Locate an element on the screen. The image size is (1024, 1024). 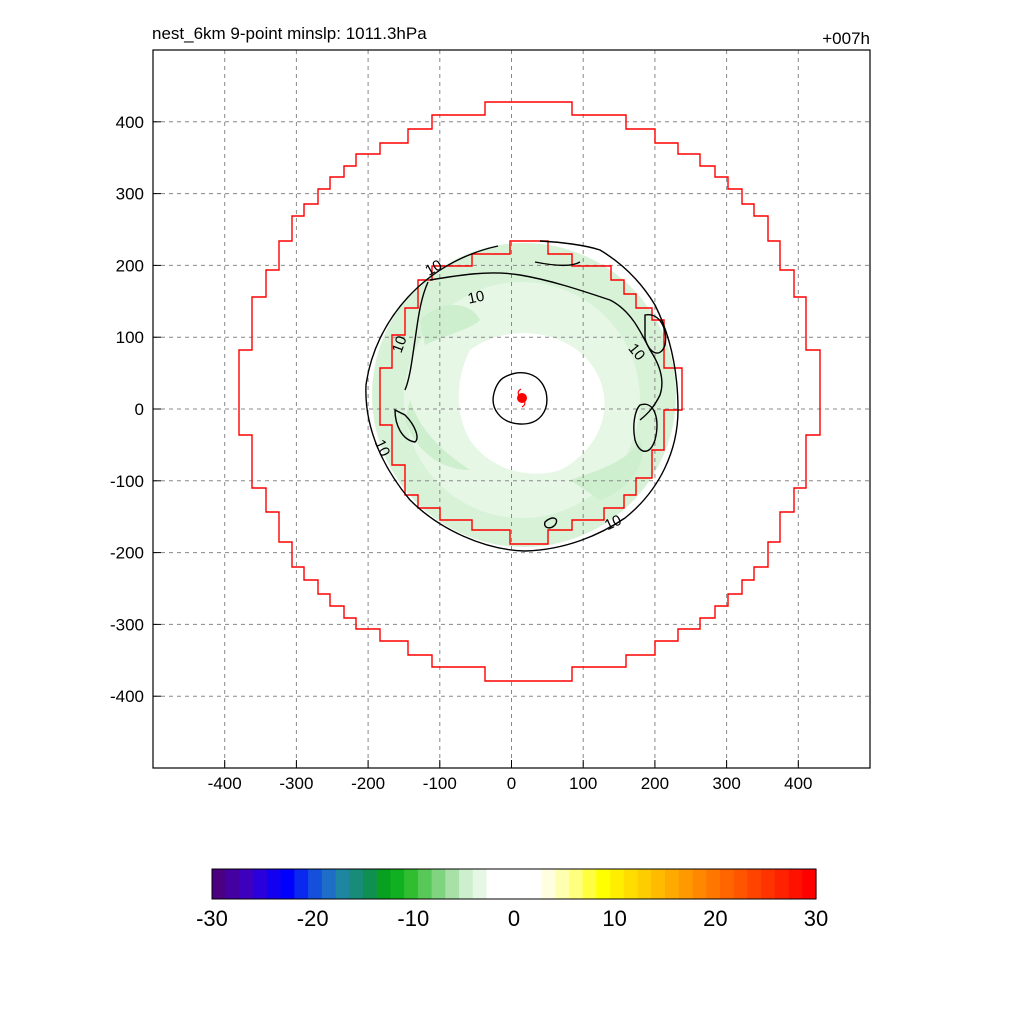
colorbar-tick-label: -30 is located at coordinates (212, 918).